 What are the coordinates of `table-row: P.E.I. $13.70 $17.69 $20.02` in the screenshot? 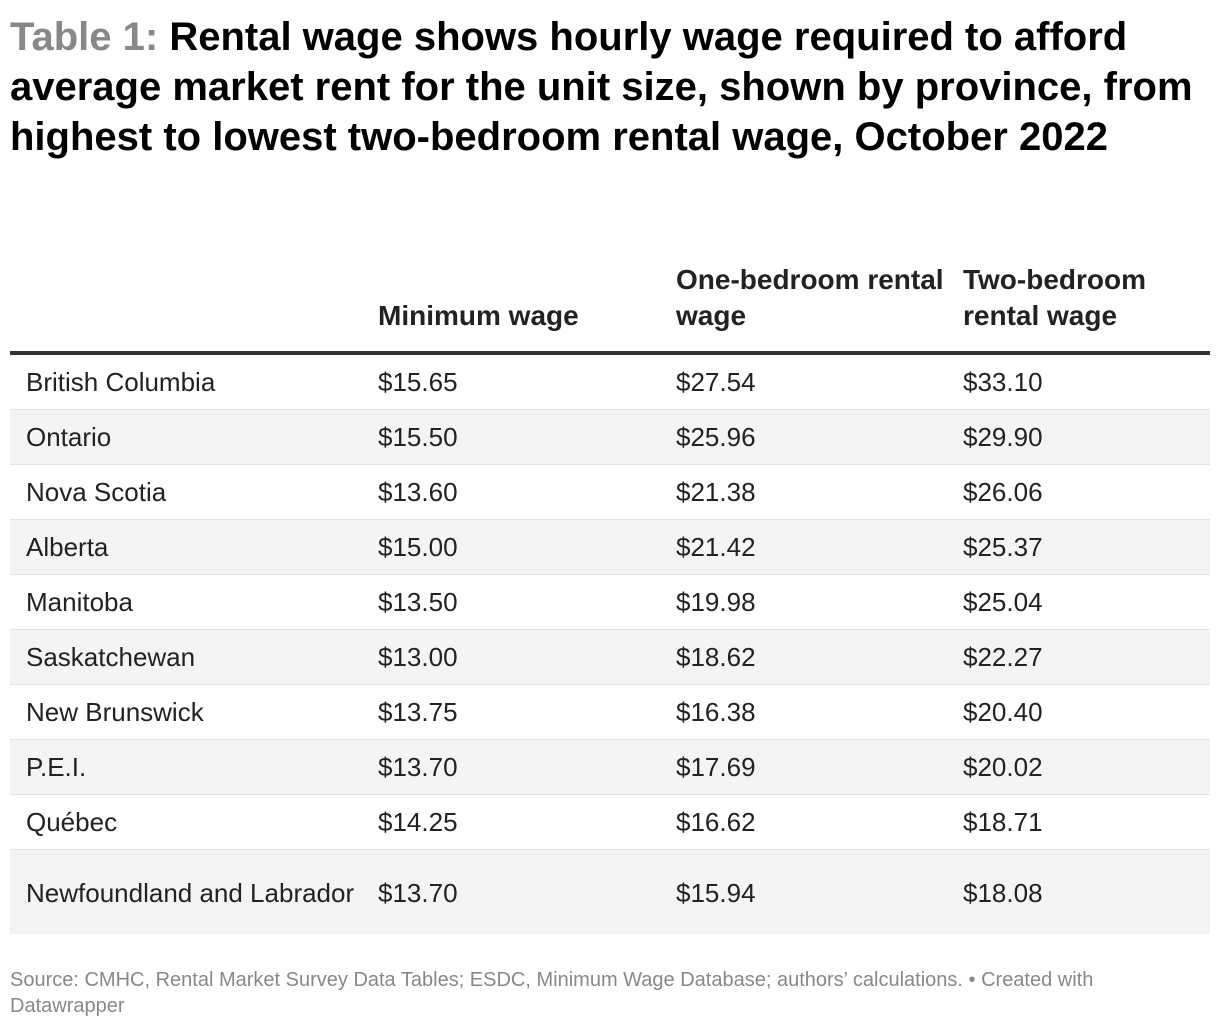 It's located at (610, 767).